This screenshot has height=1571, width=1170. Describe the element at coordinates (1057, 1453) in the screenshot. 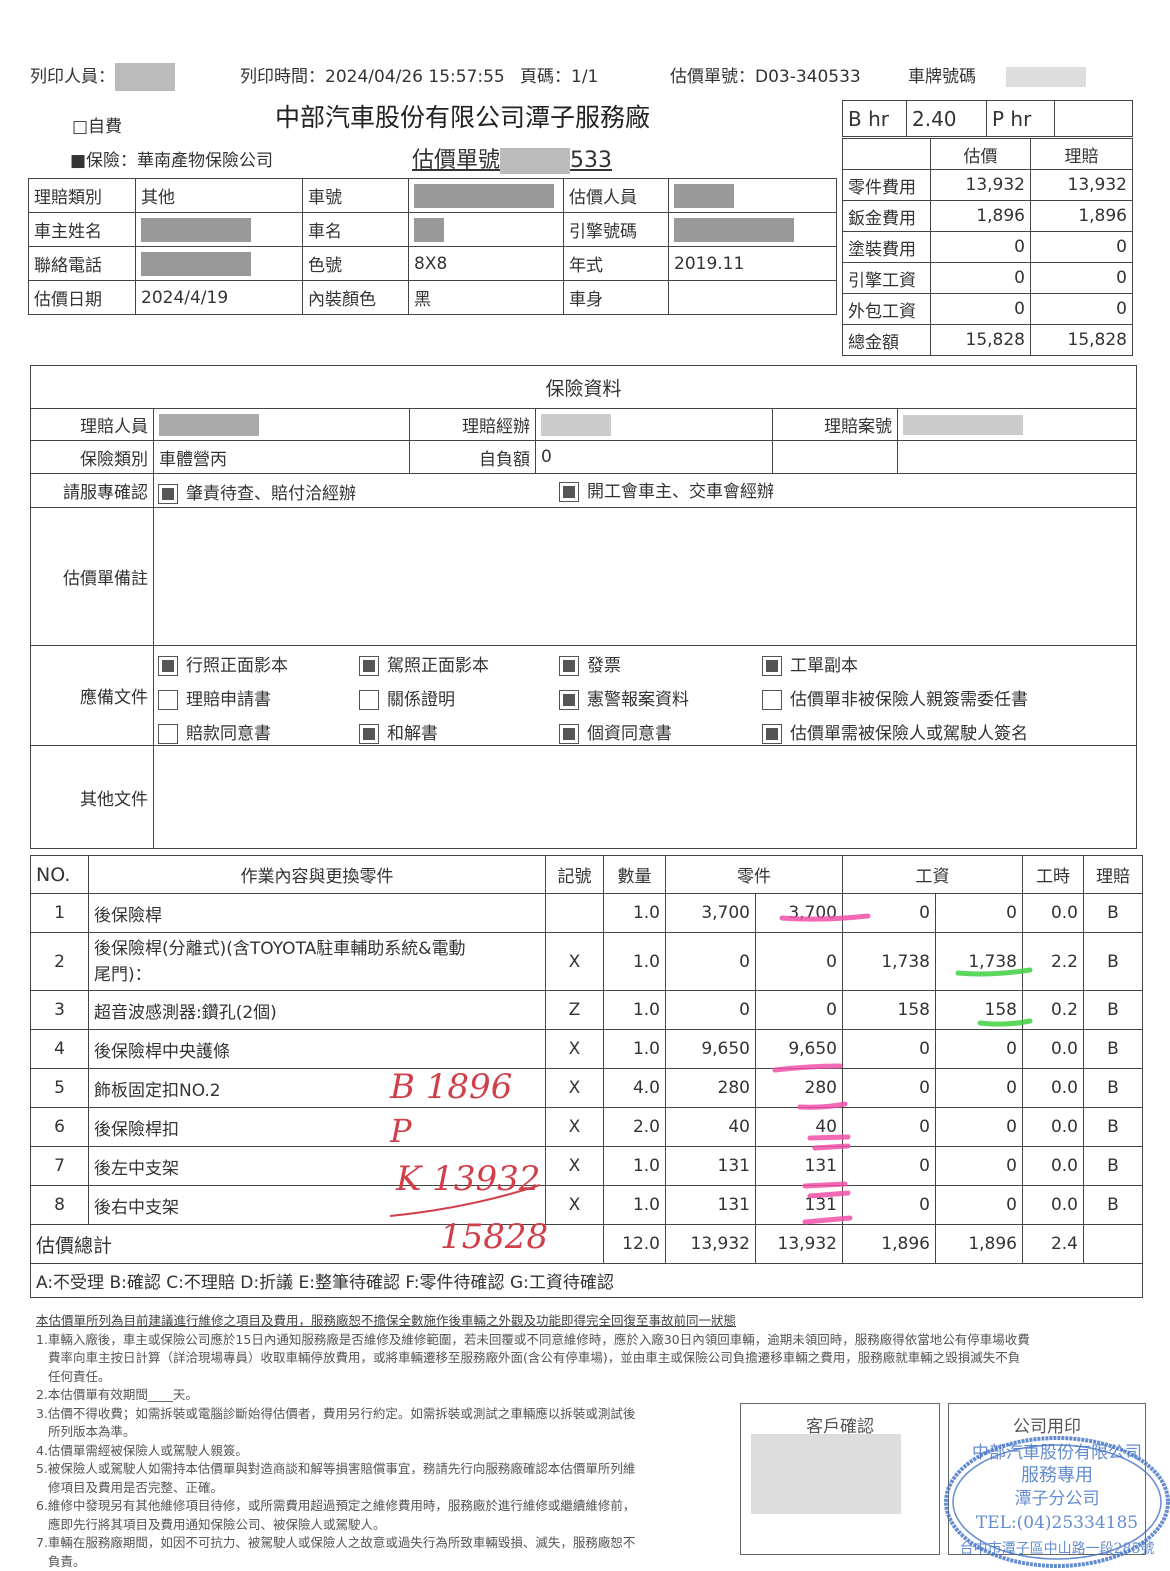

I see `stamp-top-text: 中部汽車股份有限公司` at that location.